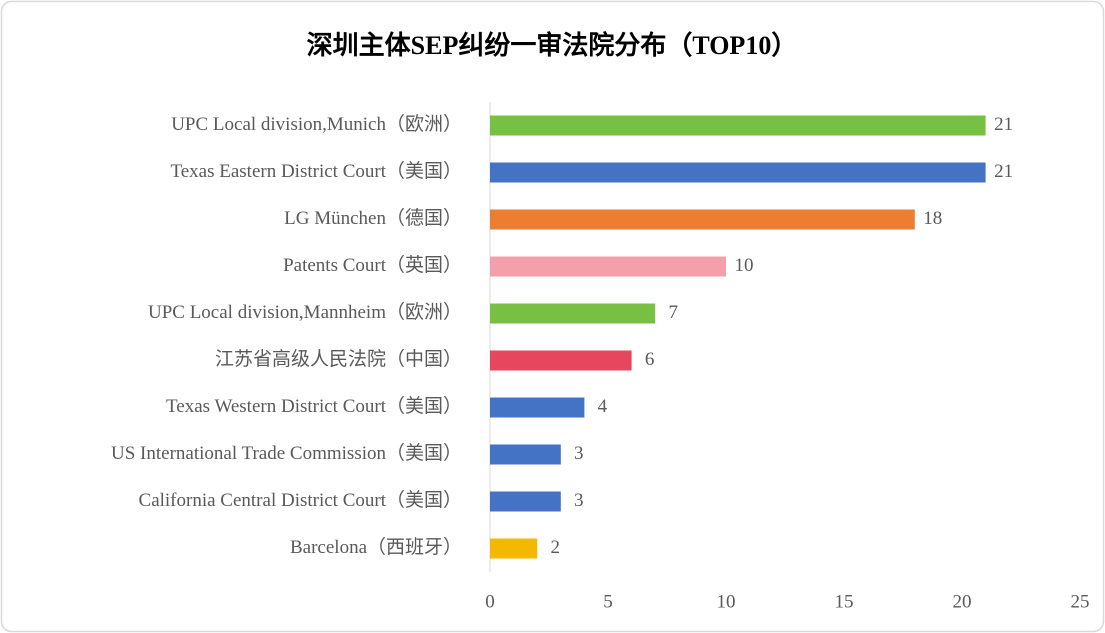  What do you see at coordinates (376, 547) in the screenshot?
I see `y-tick-label: Barcelona（西班牙）` at bounding box center [376, 547].